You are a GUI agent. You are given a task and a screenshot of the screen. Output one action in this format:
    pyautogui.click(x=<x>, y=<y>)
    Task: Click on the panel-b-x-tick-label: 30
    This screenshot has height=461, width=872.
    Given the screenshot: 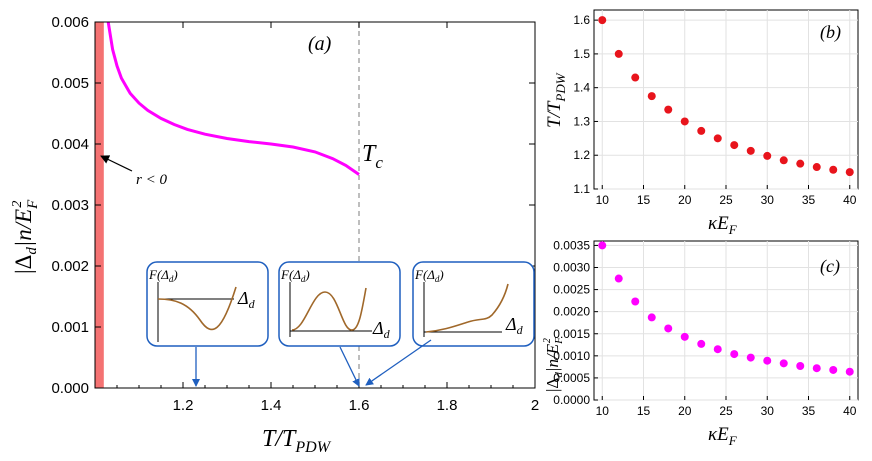 What is the action you would take?
    pyautogui.click(x=768, y=200)
    